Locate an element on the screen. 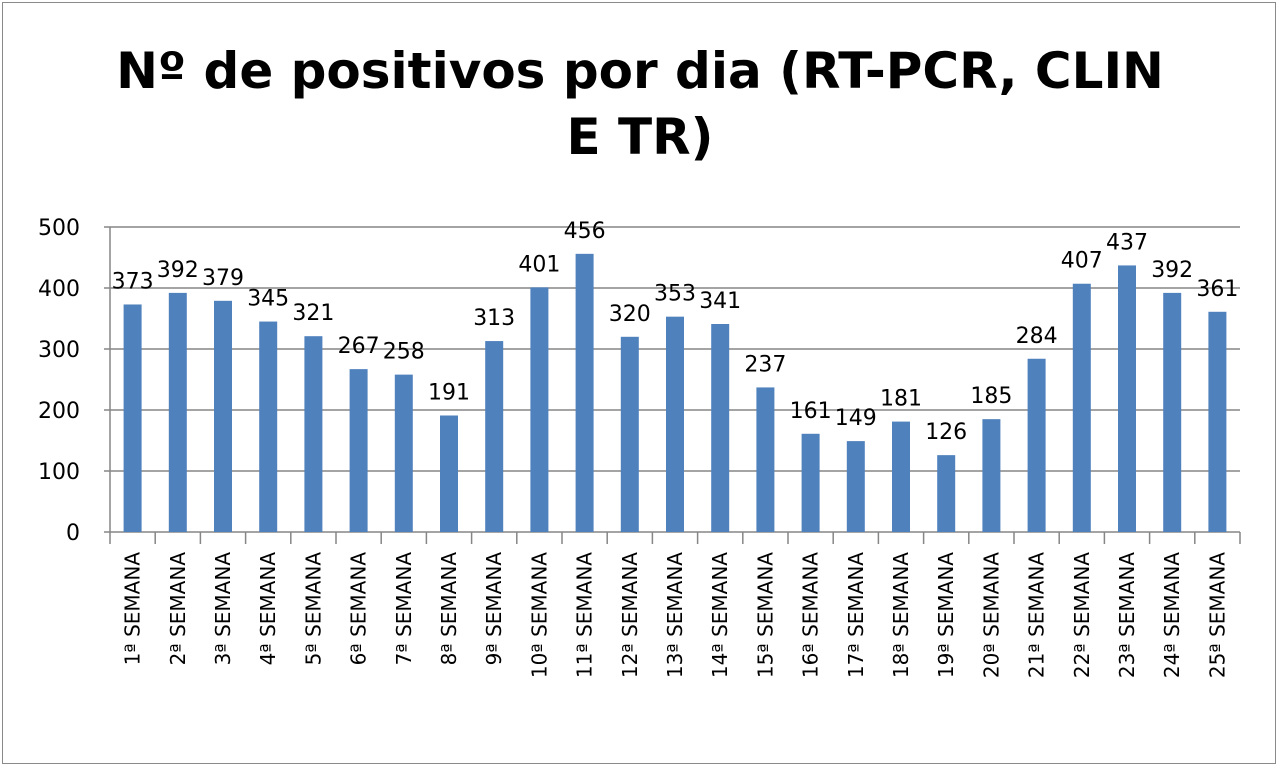 Image resolution: width=1280 pixels, height=768 pixels. data-label: 341 is located at coordinates (720, 301).